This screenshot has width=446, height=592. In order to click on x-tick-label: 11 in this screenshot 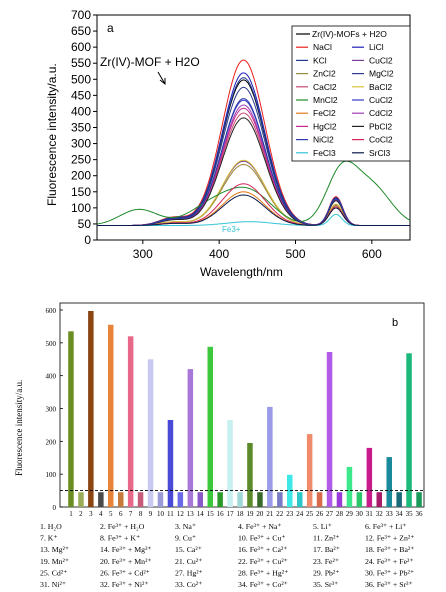, I will do `click(170, 514)`.